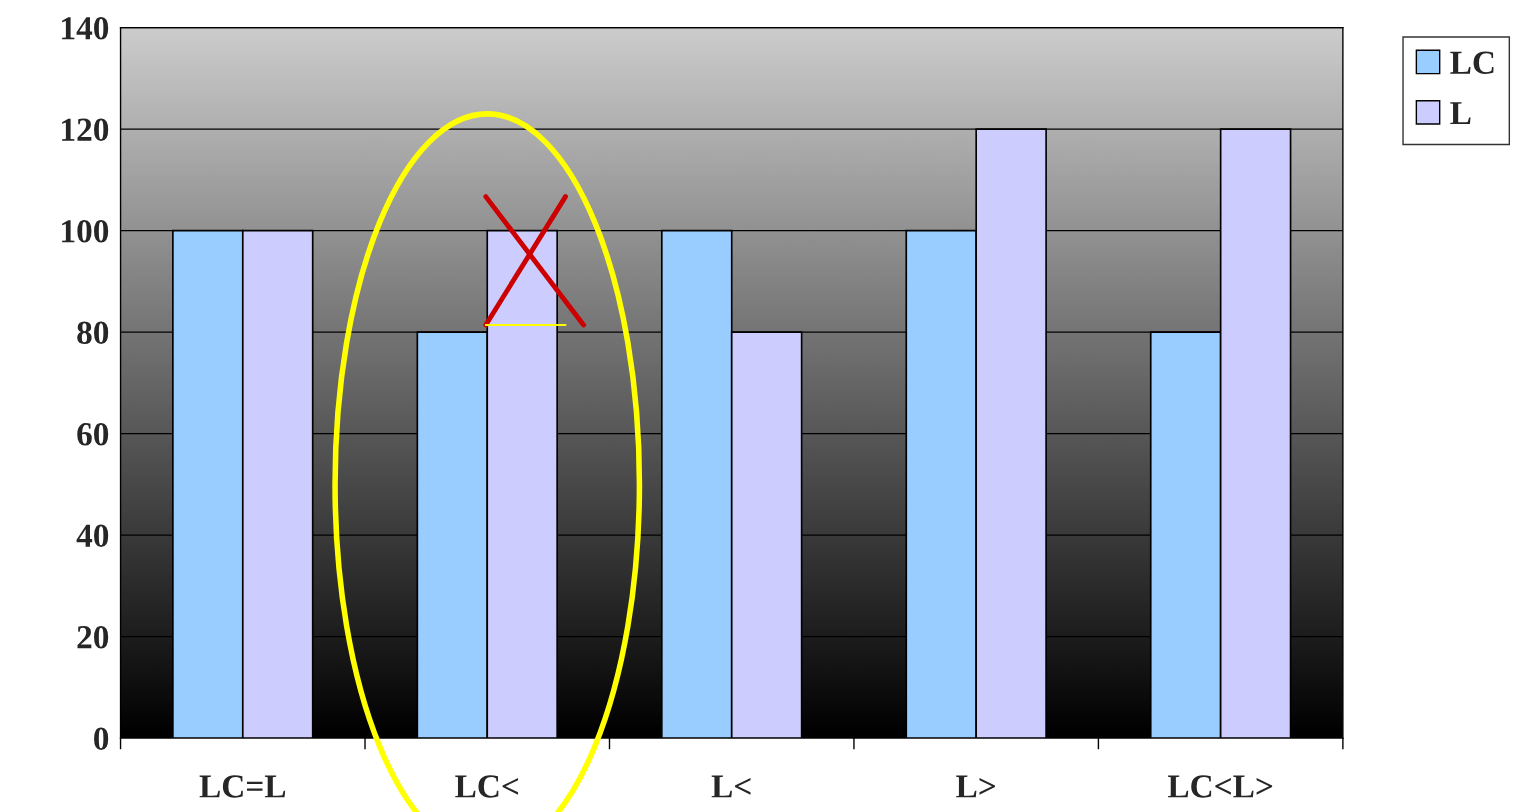  I want to click on x-tick-label: LC=L, so click(242, 786).